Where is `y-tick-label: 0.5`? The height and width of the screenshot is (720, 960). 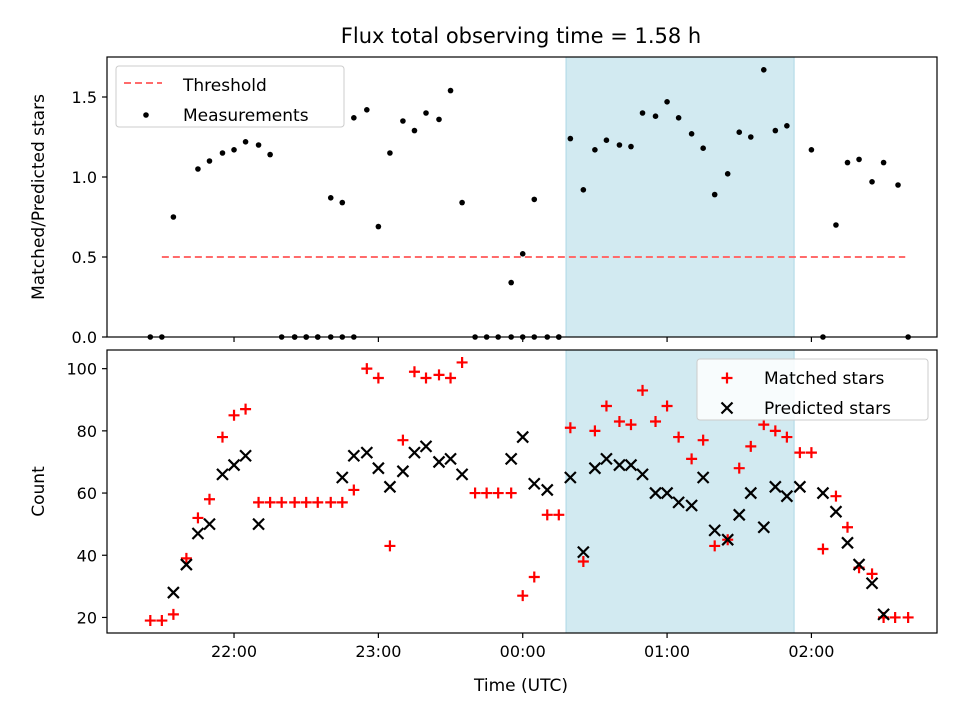
y-tick-label: 0.5 is located at coordinates (84, 257).